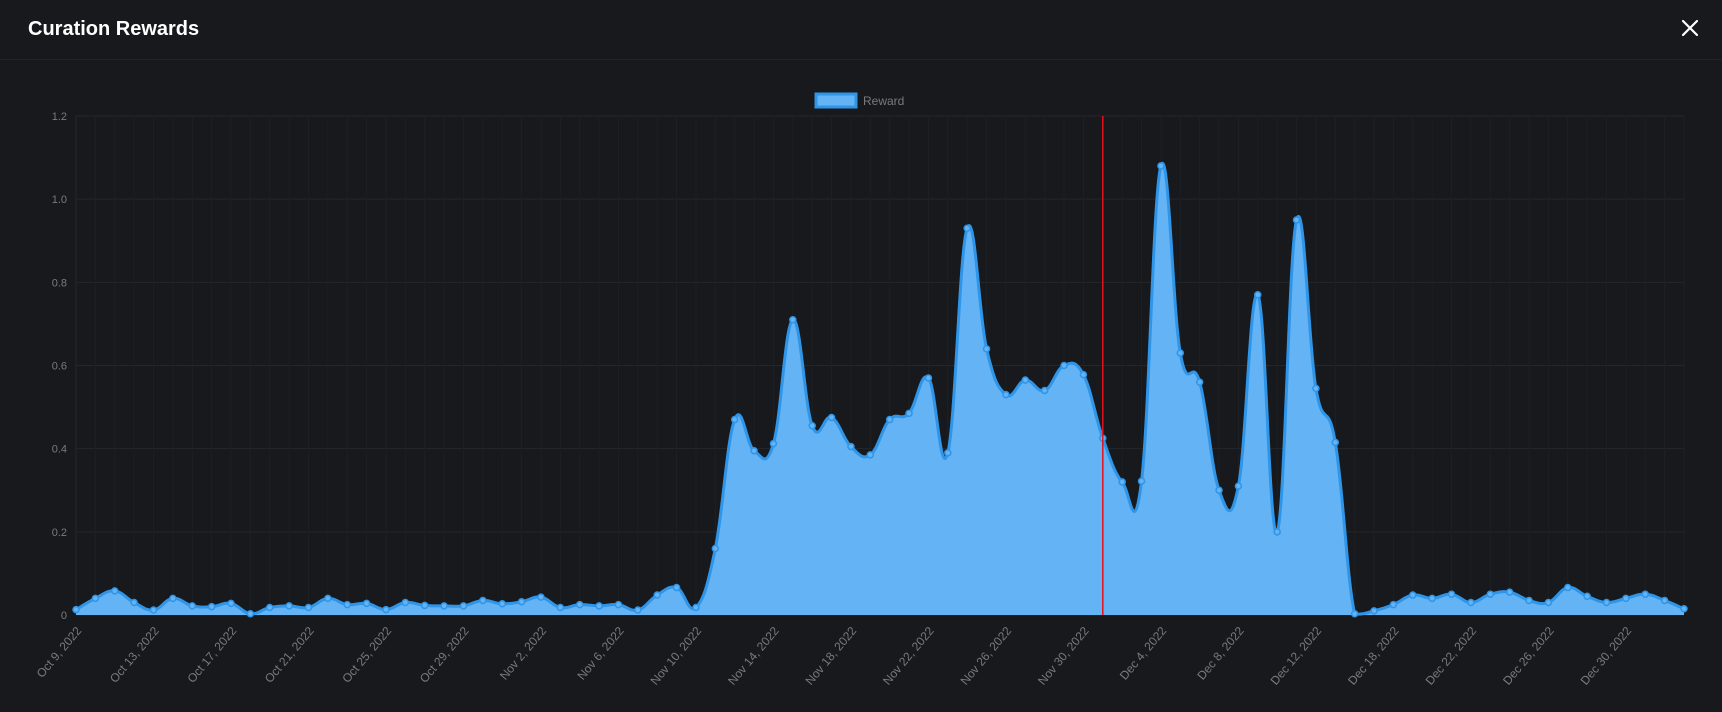 This screenshot has height=712, width=1722. Describe the element at coordinates (831, 656) in the screenshot. I see `x-tick-label: Nov 18, 2022` at that location.